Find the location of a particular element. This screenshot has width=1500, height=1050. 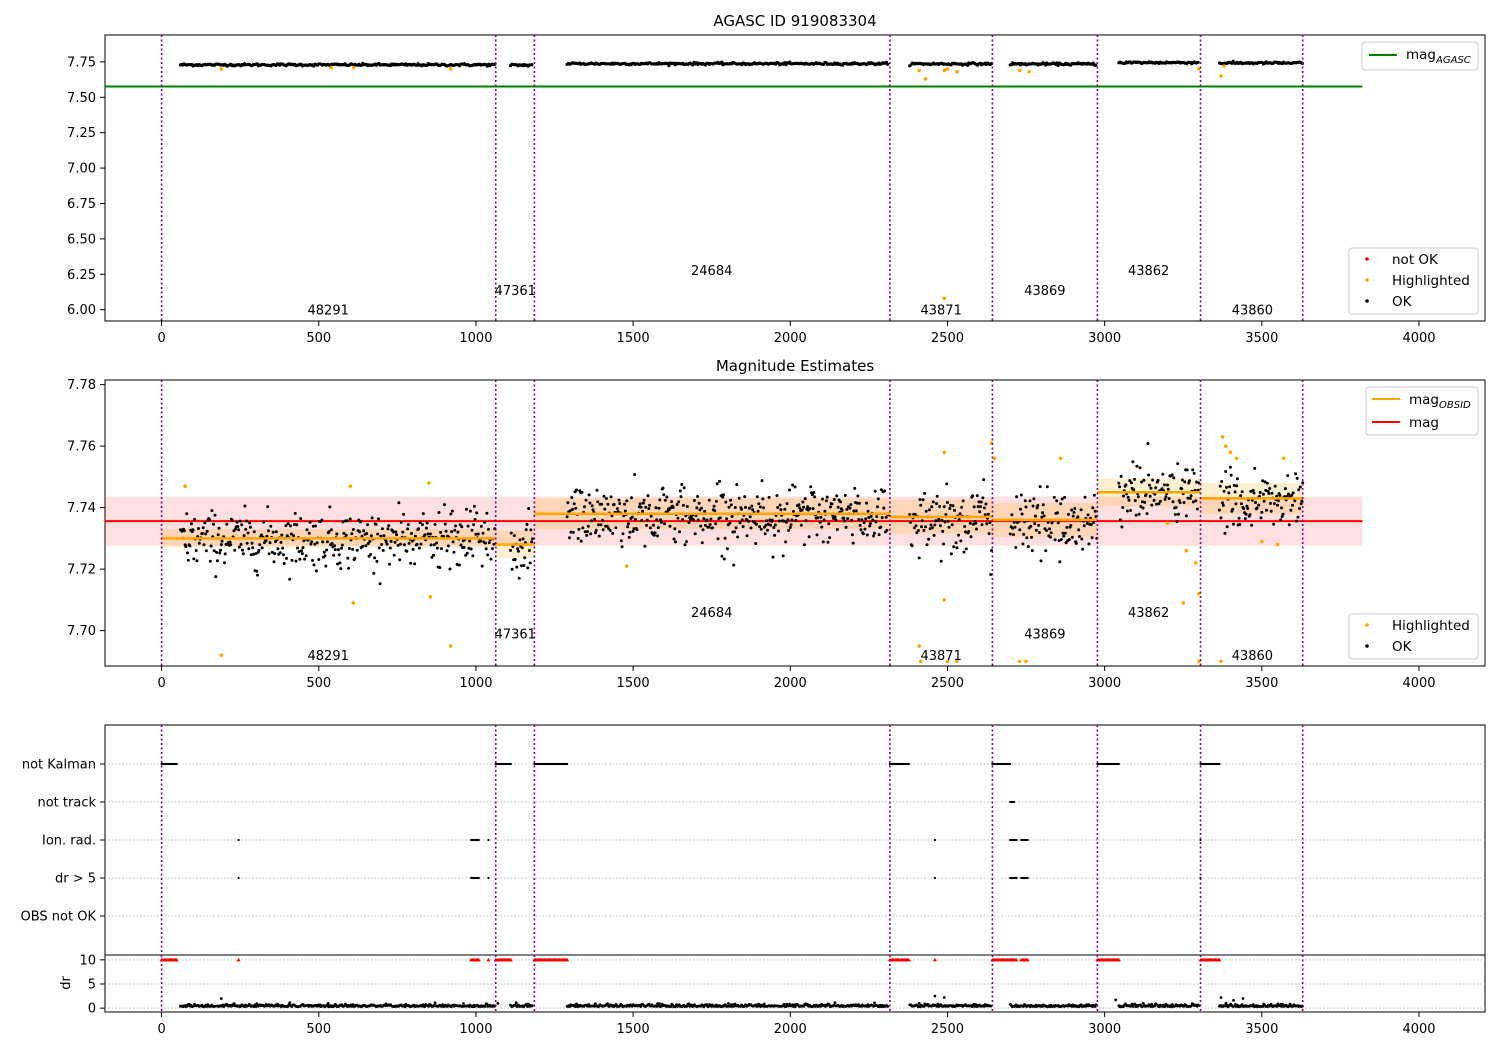

legend-lower: Highlighted OK is located at coordinates (1413, 636).